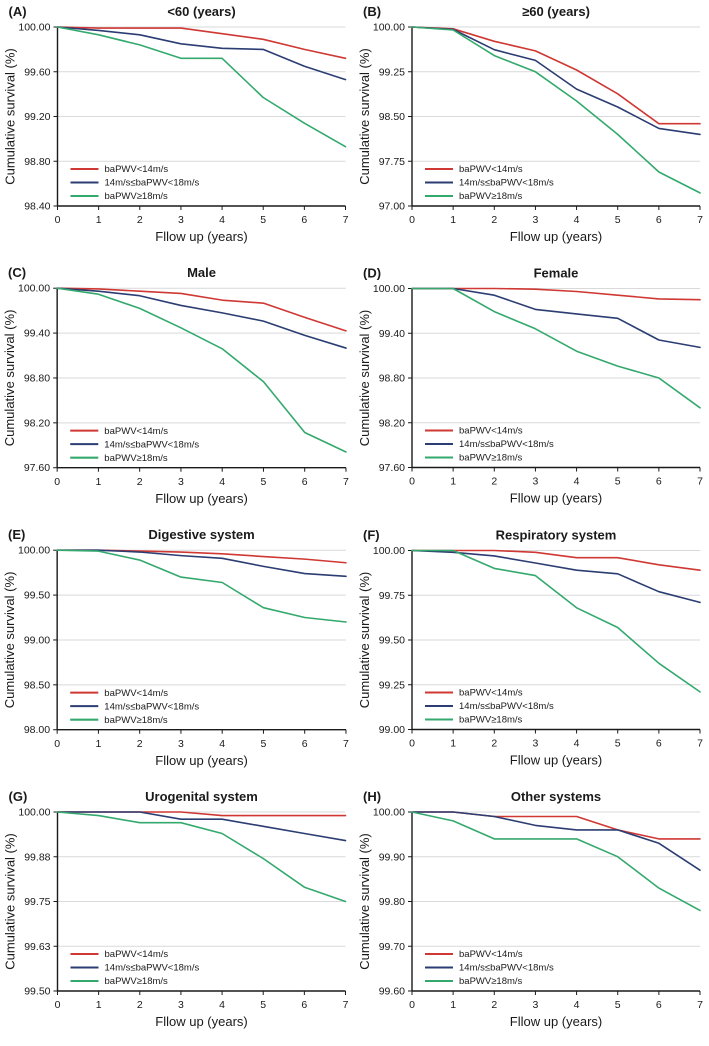  I want to click on y-tick-label: 99.60, so click(392, 992).